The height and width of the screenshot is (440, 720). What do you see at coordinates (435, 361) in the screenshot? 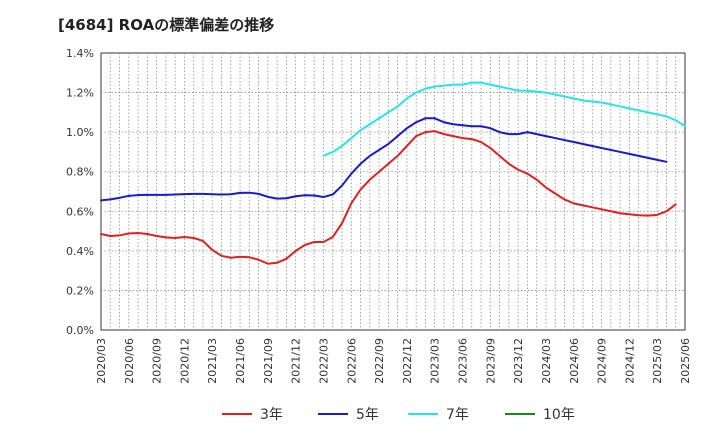
I see `x-tick-label: 2023/03` at bounding box center [435, 361].